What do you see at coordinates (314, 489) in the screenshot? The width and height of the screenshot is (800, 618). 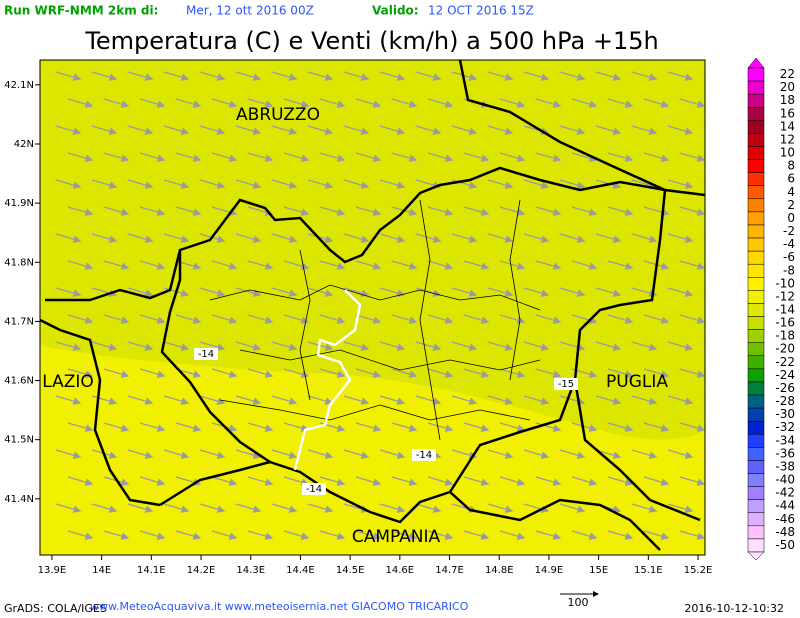 I see `contour-label-bg` at bounding box center [314, 489].